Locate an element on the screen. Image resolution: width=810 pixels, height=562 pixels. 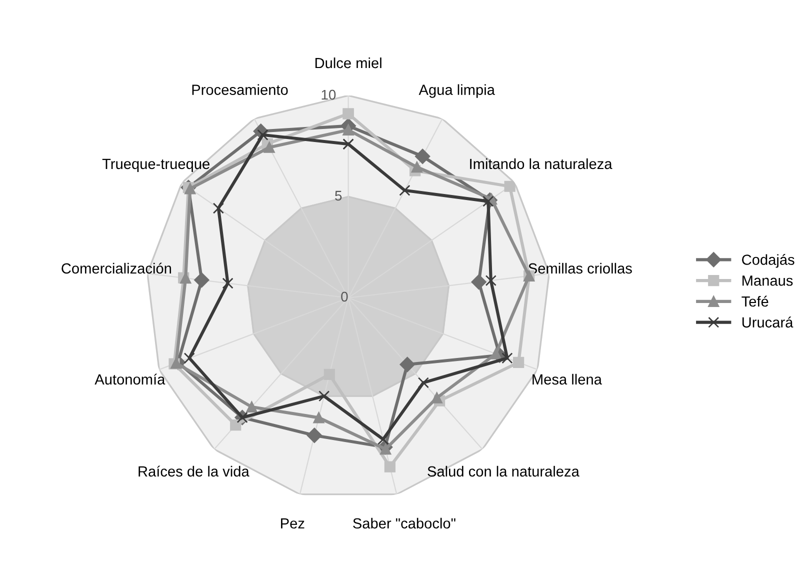
spoke-label: Dulce miel is located at coordinates (348, 62).